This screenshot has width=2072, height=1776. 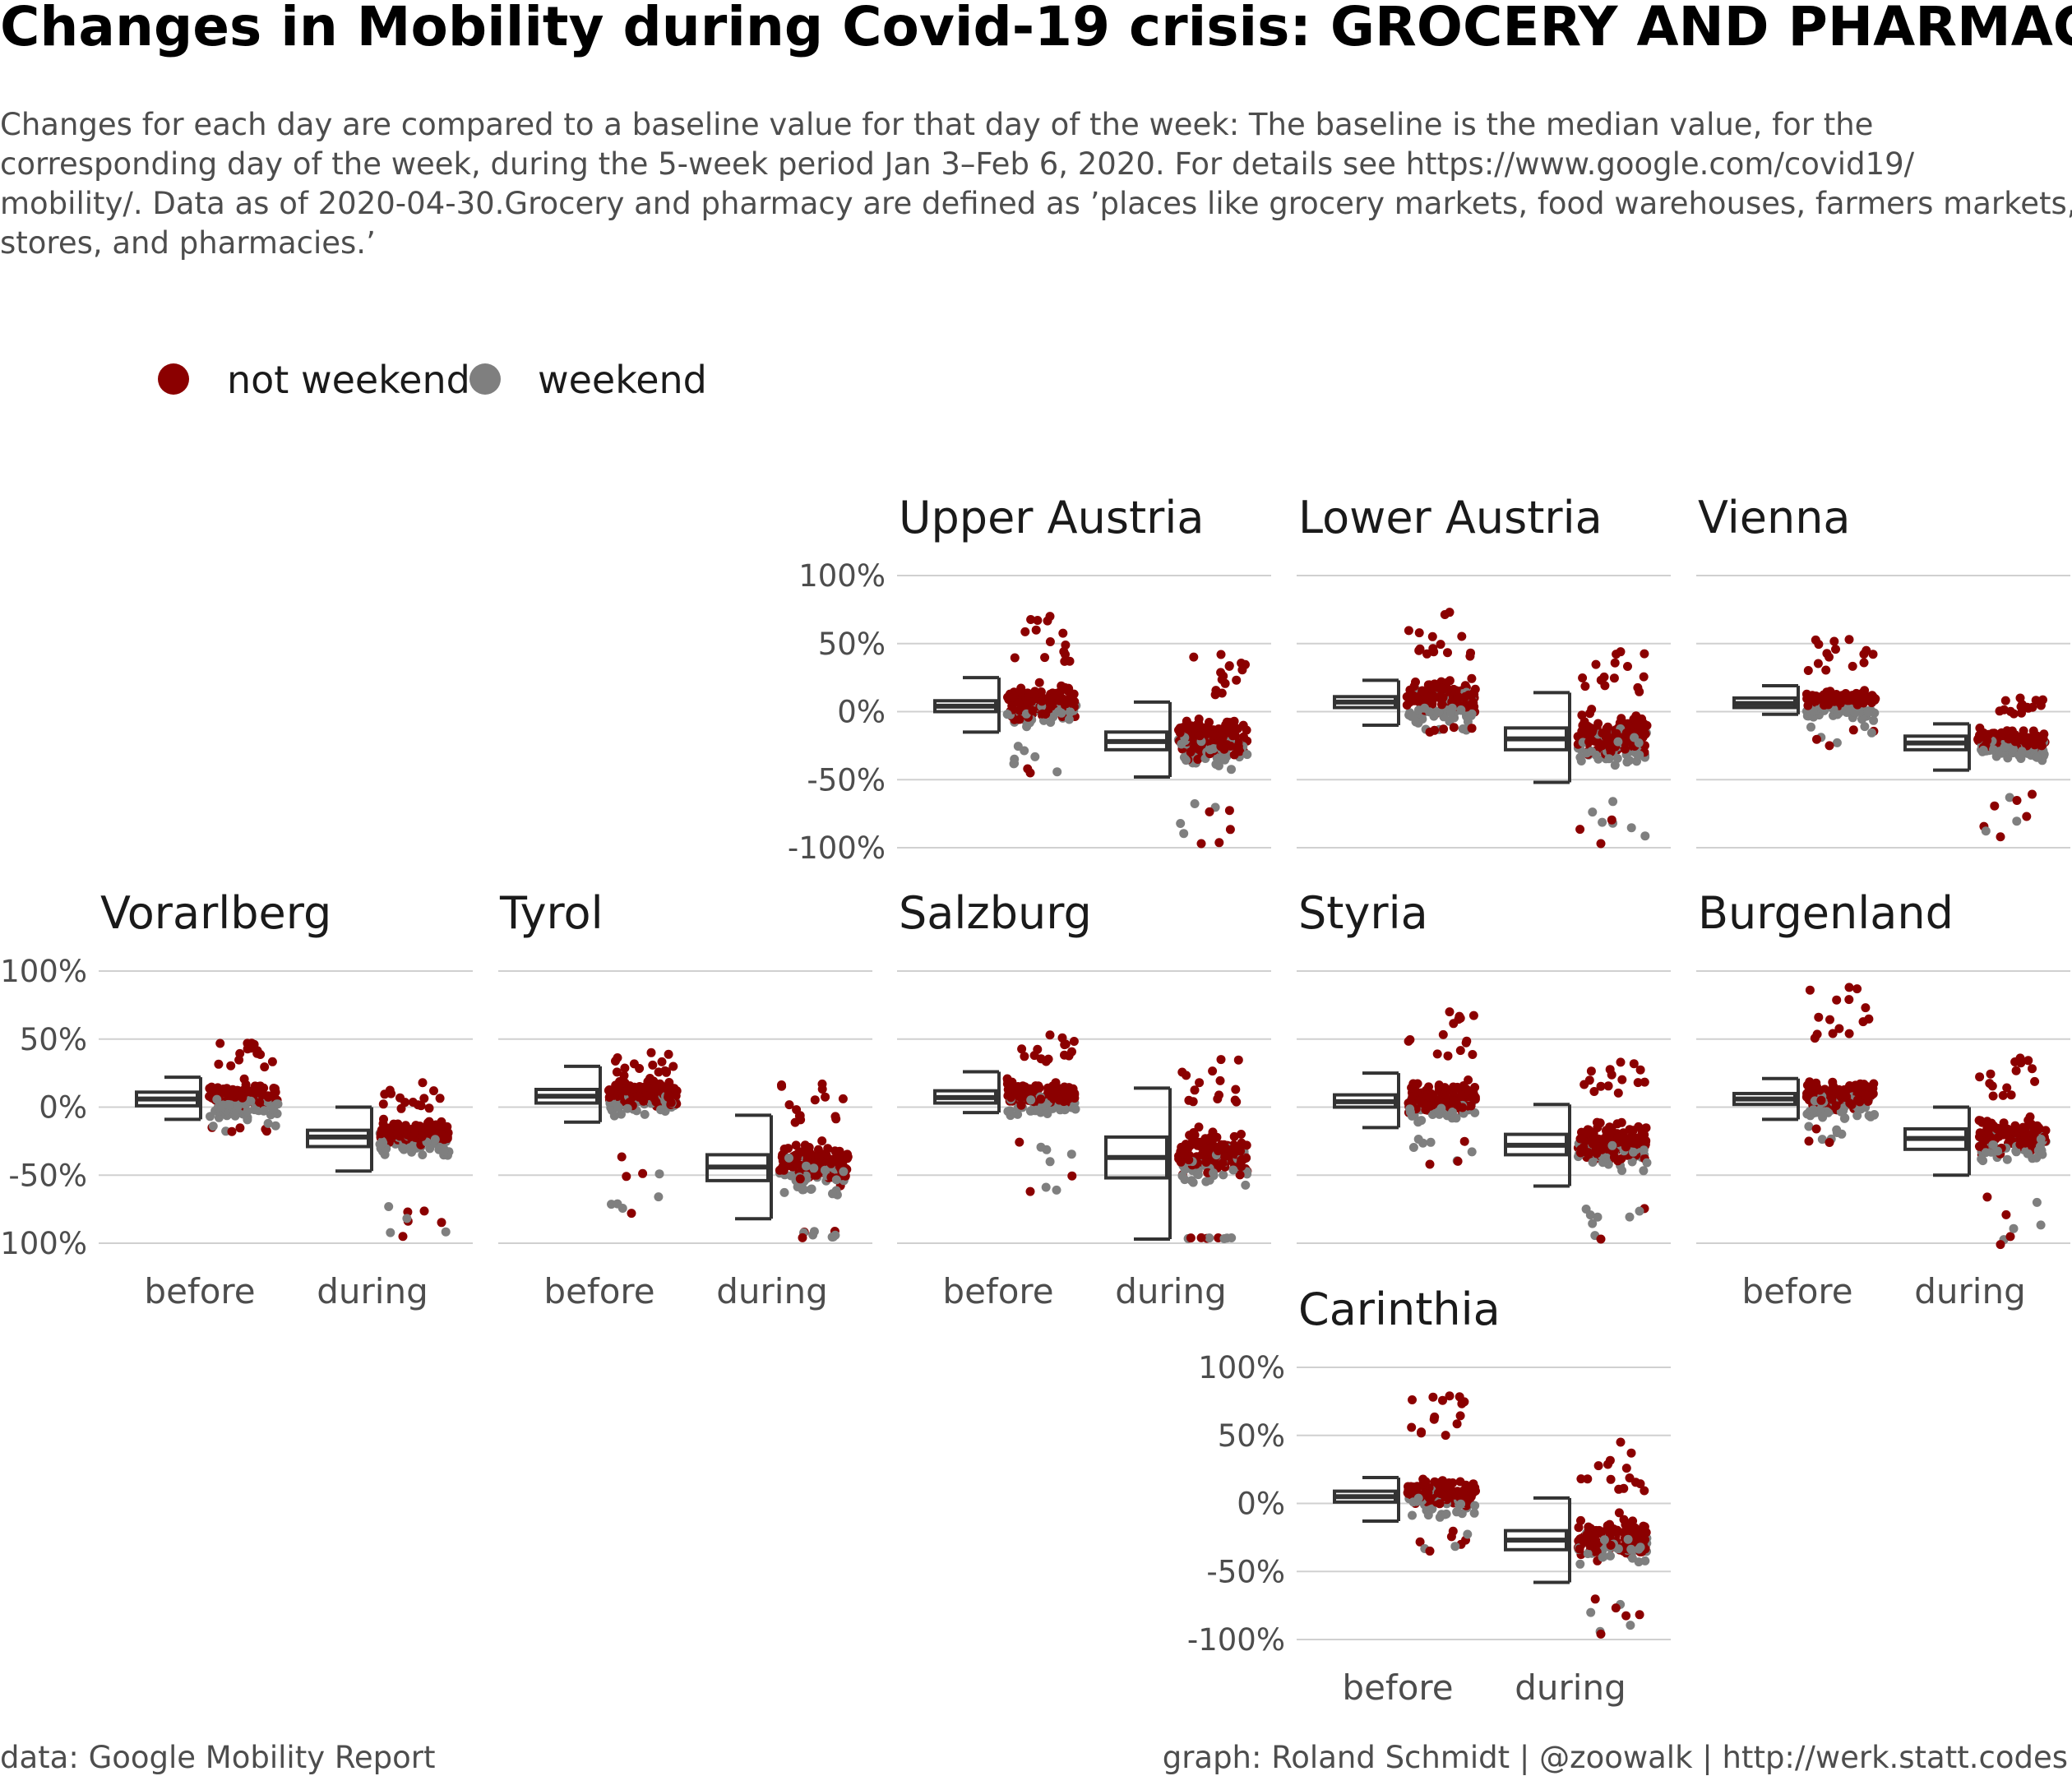 I want to click on x-tick-label-during: during, so click(x=772, y=1291).